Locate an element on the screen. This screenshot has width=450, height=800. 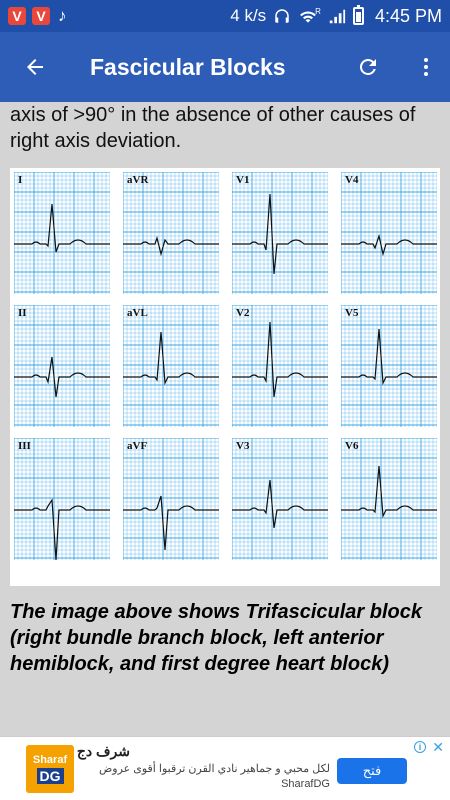
ecg-lead-label: V1 is located at coordinates (243, 180).